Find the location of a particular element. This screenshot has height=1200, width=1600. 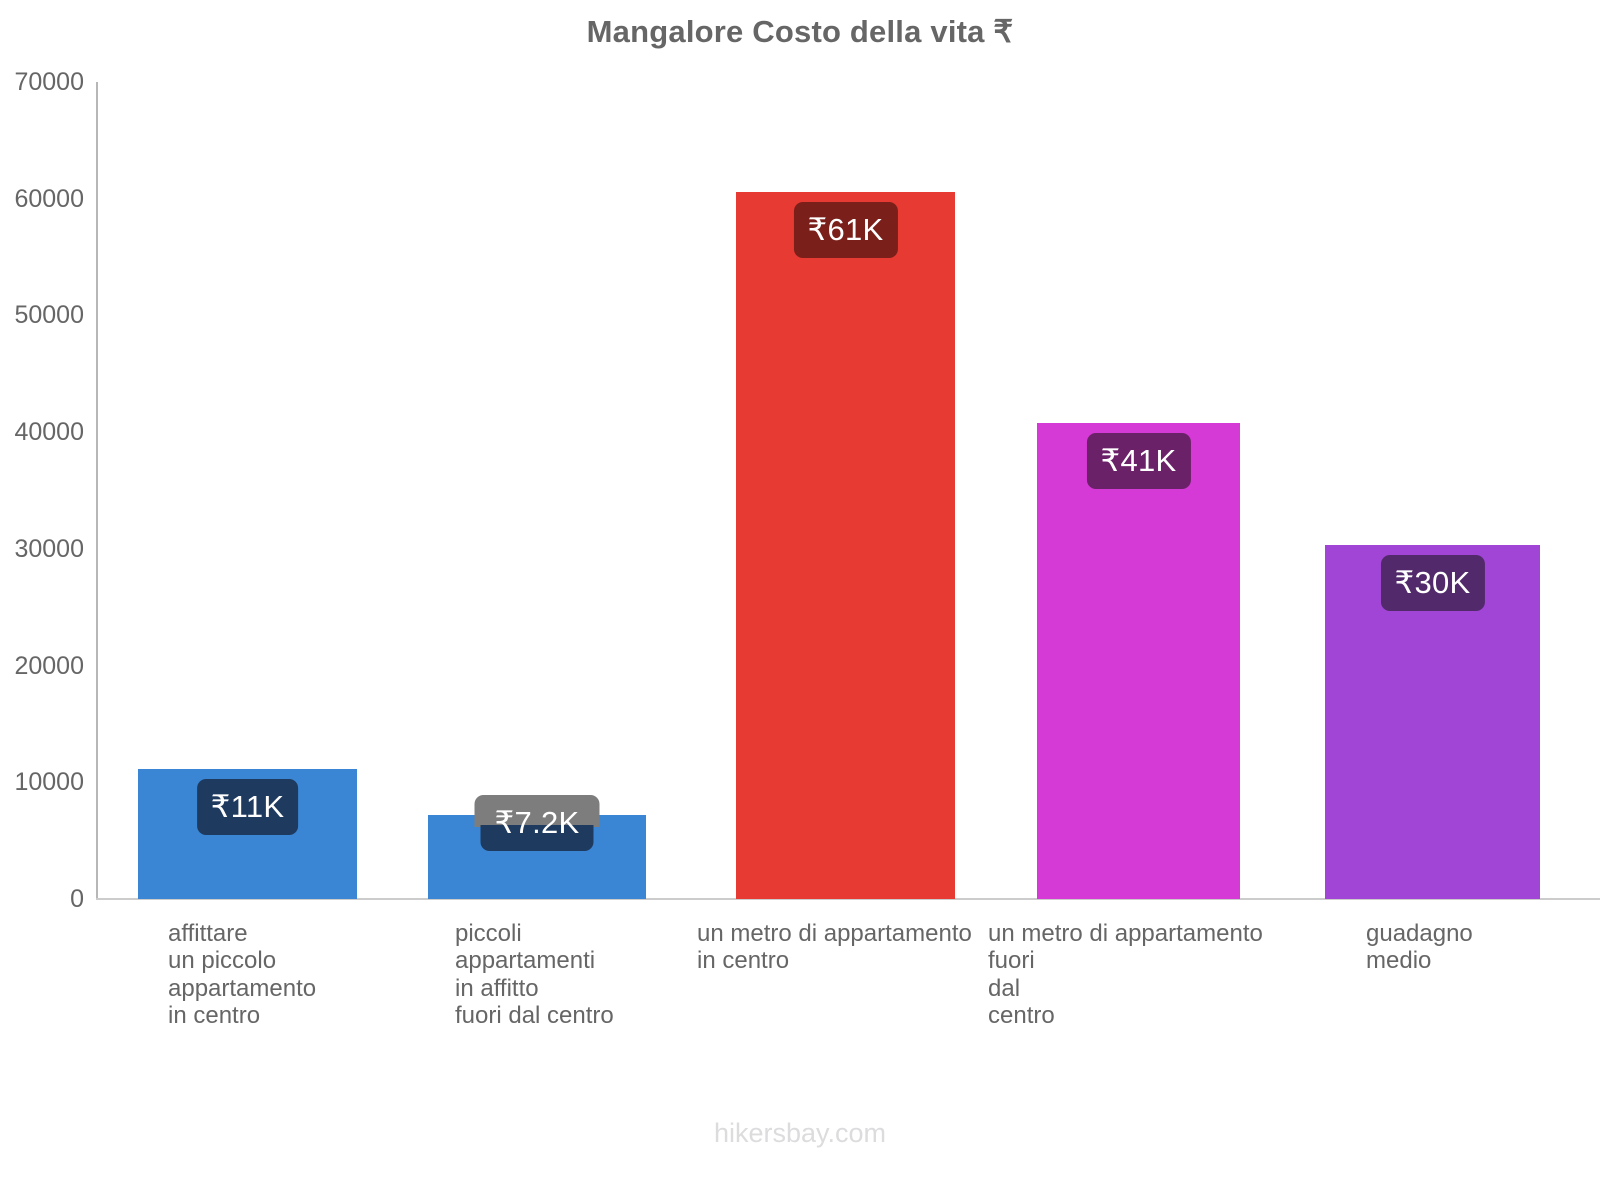

y-axis-line is located at coordinates (97, 490).